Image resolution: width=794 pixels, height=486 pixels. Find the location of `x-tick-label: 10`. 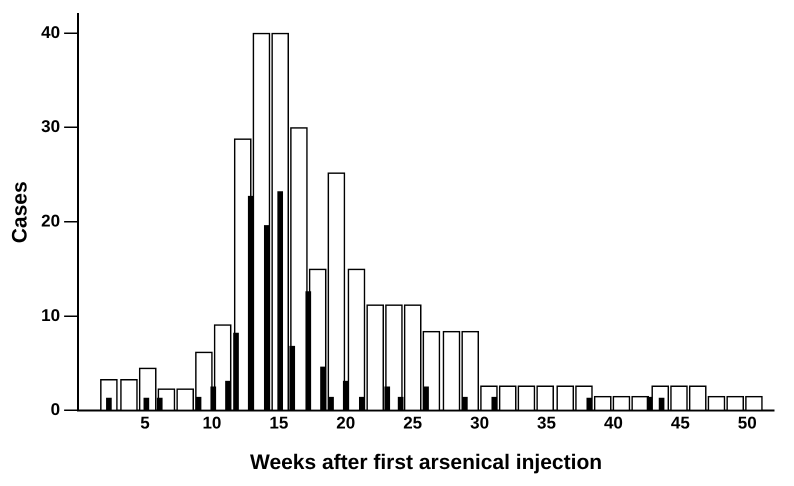

x-tick-label: 10 is located at coordinates (212, 422).